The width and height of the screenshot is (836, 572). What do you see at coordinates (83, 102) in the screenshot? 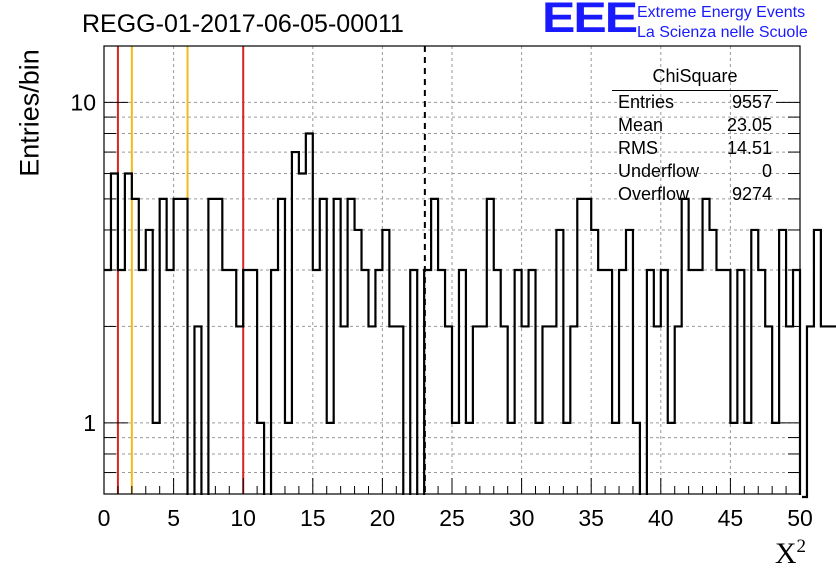
I see `y-tick-label: 10` at bounding box center [83, 102].